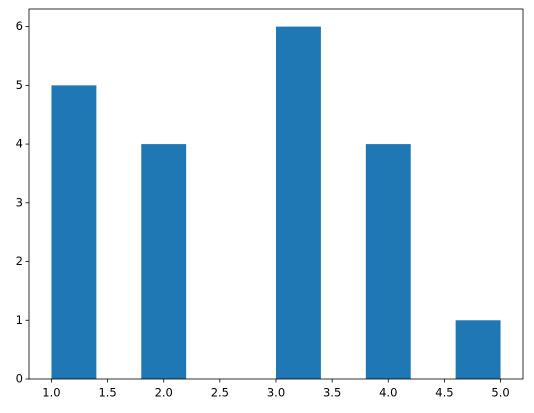  Describe the element at coordinates (19, 144) in the screenshot. I see `y-tick-label: 4` at that location.